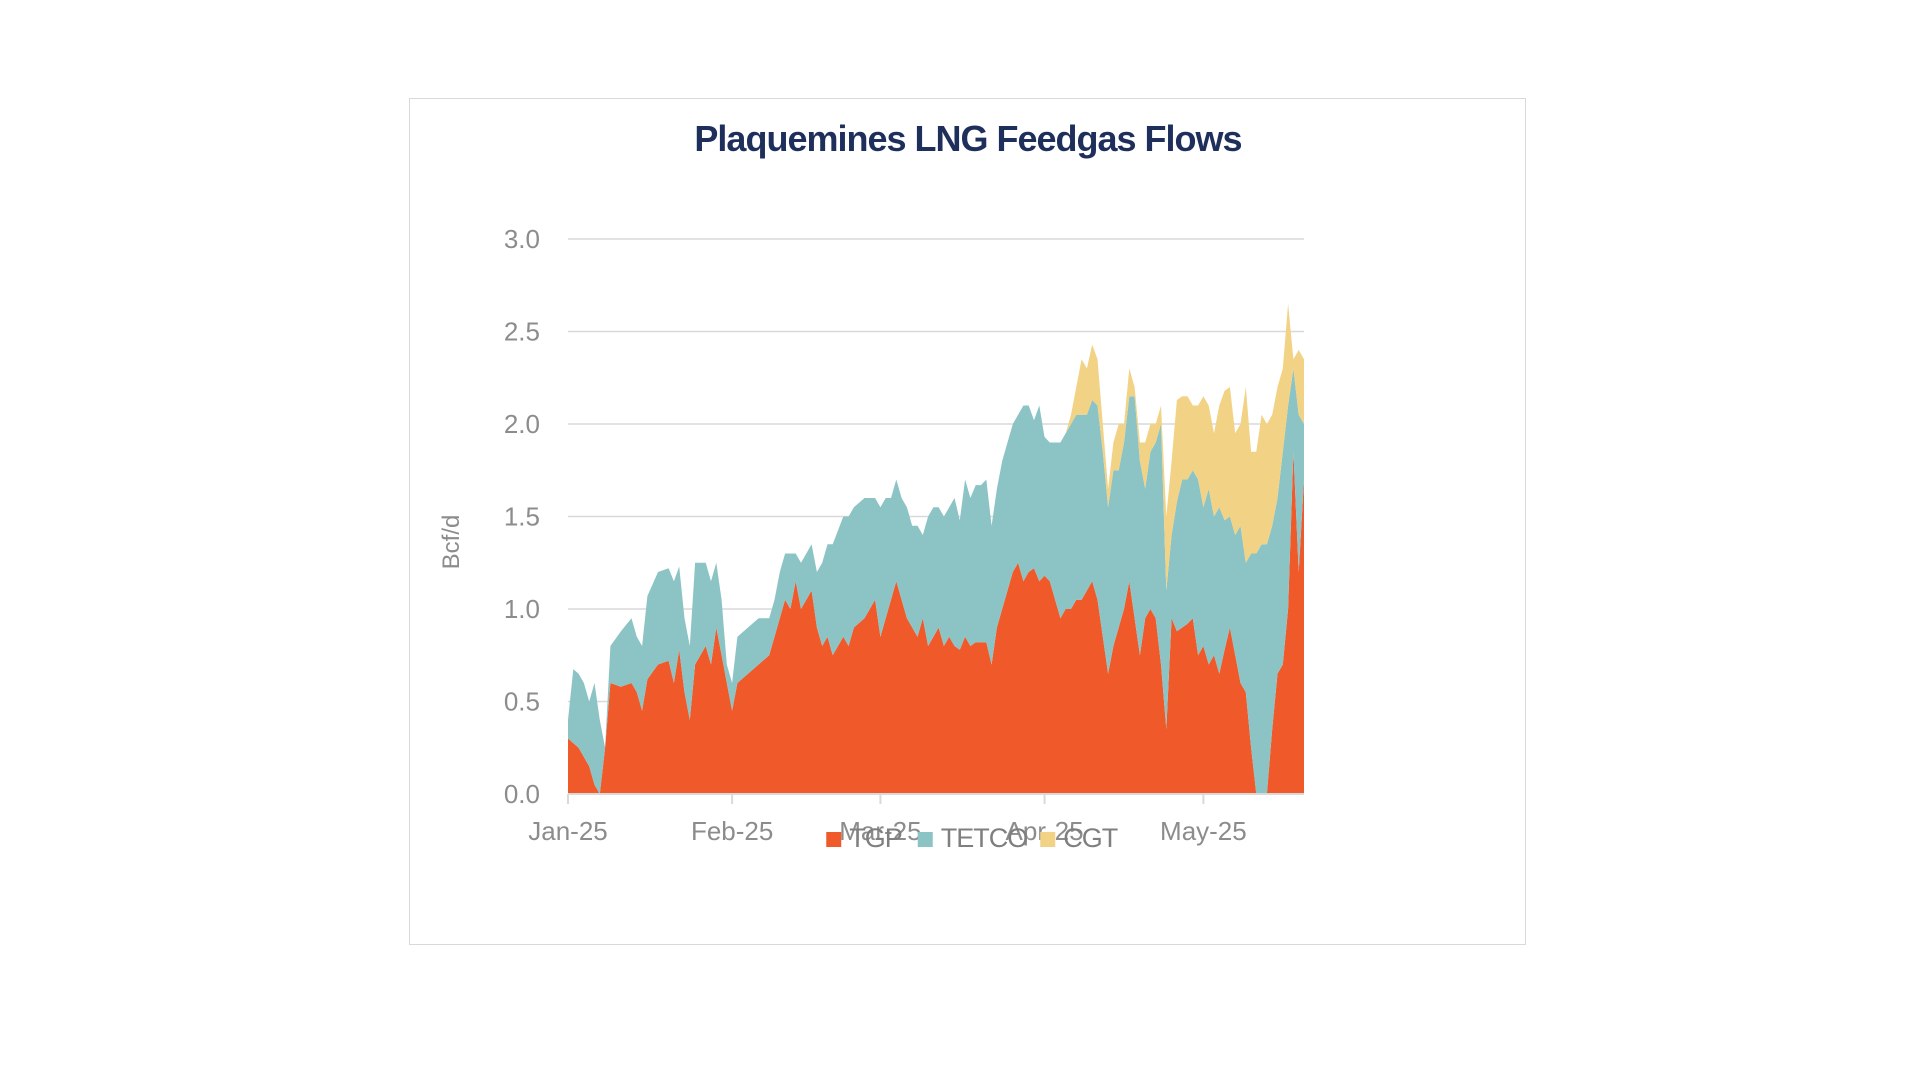 This screenshot has width=1920, height=1080. I want to click on legend-swatch-tgp, so click(834, 839).